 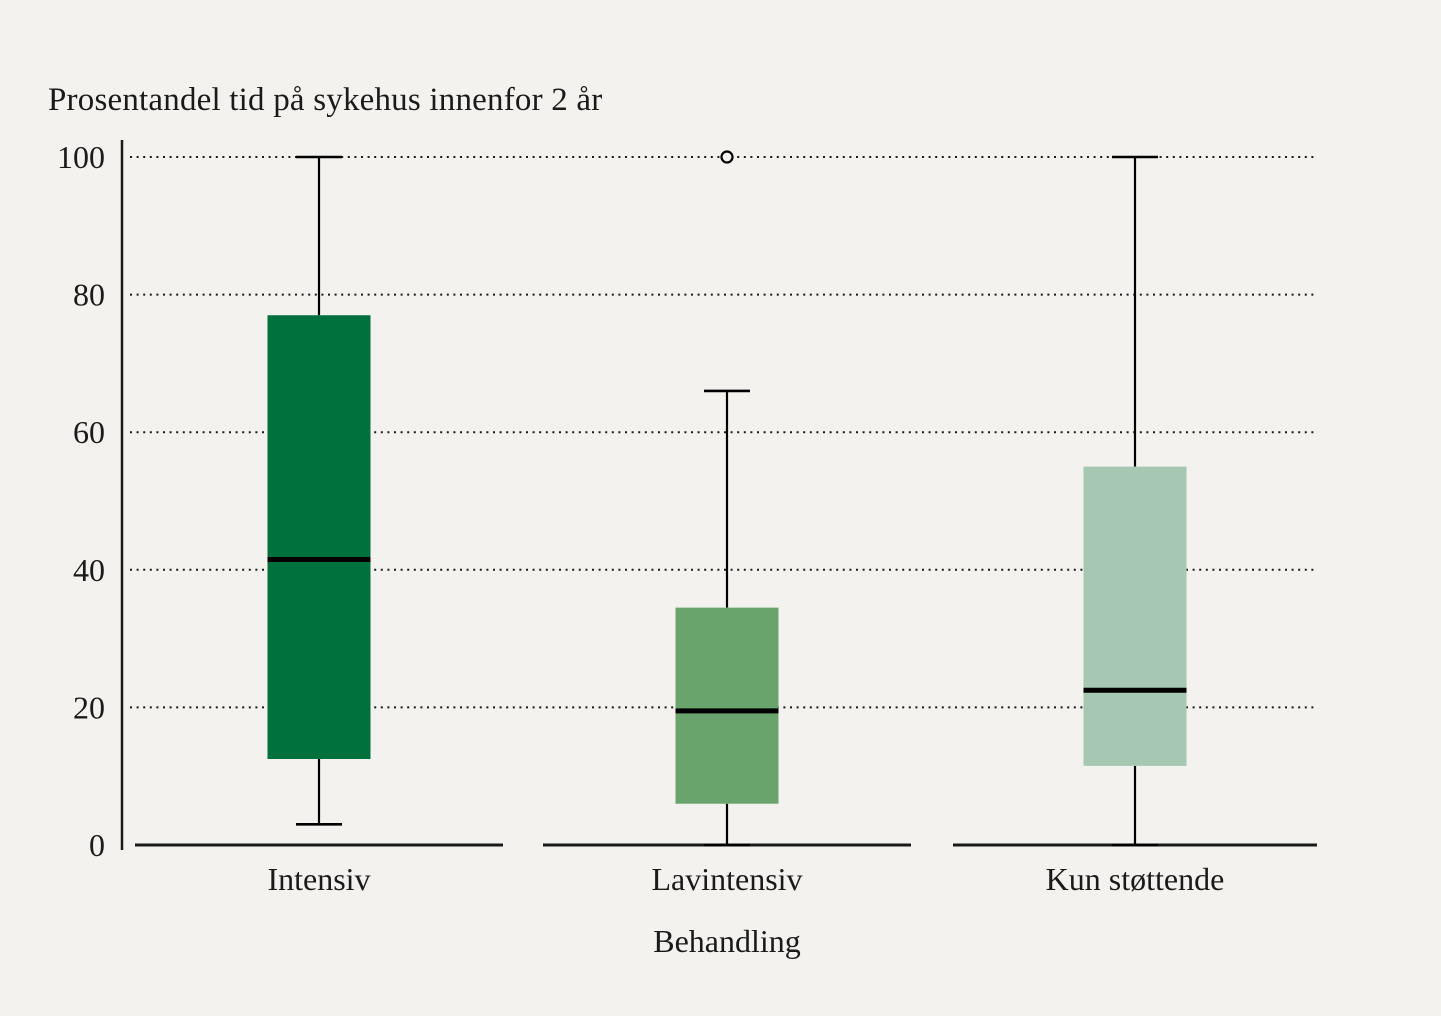 I want to click on y-tick-label-100: 100, so click(x=81, y=157).